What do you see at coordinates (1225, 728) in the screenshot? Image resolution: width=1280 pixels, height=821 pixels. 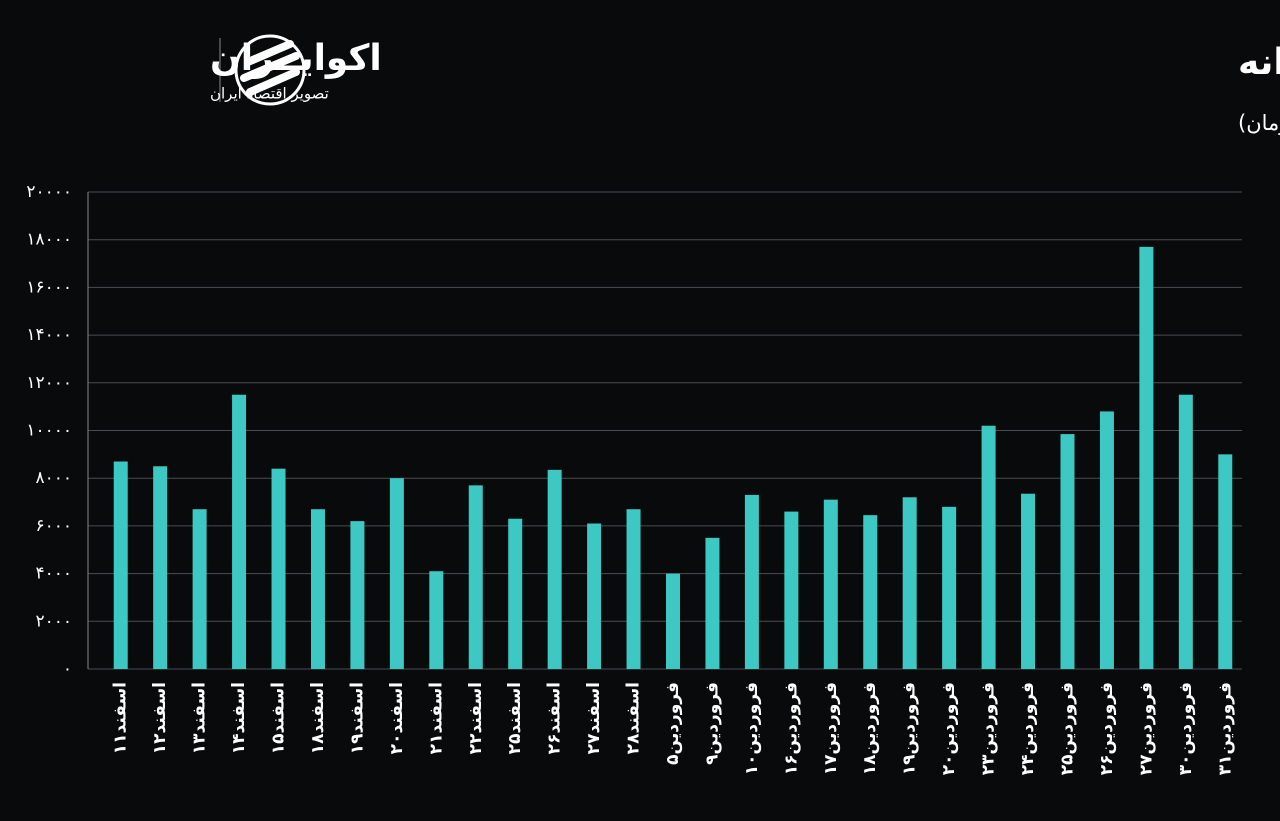 I see `x-tick-label: فروردین۳۱` at bounding box center [1225, 728].